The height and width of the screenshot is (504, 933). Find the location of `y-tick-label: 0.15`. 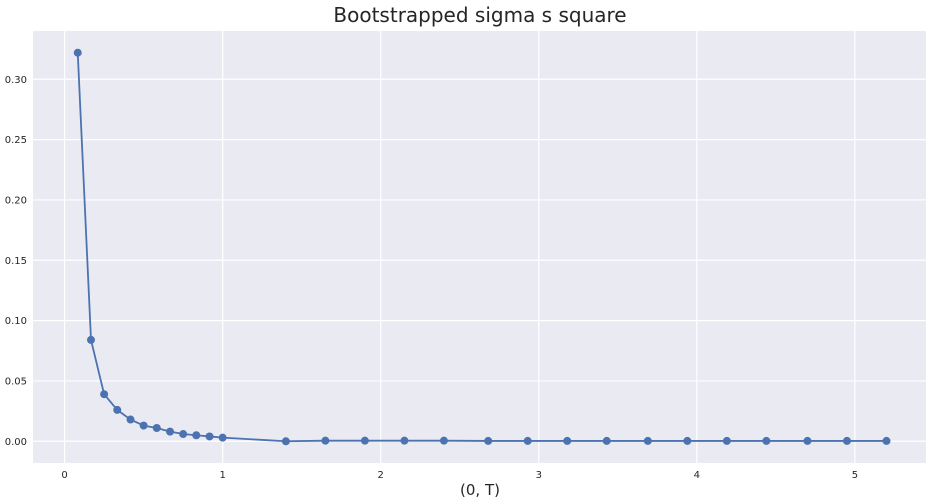

y-tick-label: 0.15 is located at coordinates (16, 261).